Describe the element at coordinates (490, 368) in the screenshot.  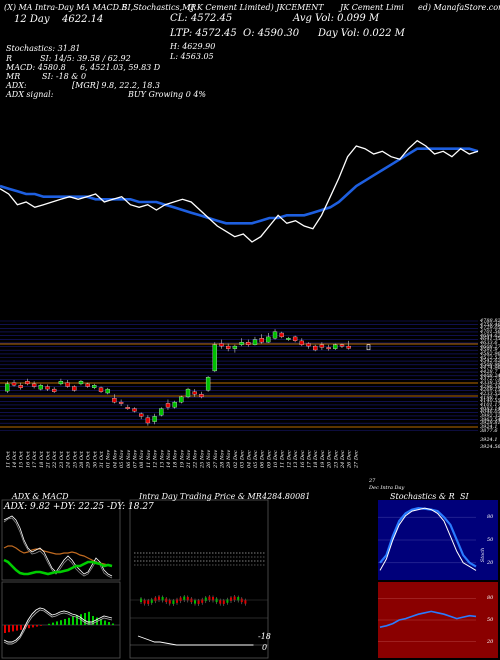
I see `y-tick-label: 4474.96` at that location.